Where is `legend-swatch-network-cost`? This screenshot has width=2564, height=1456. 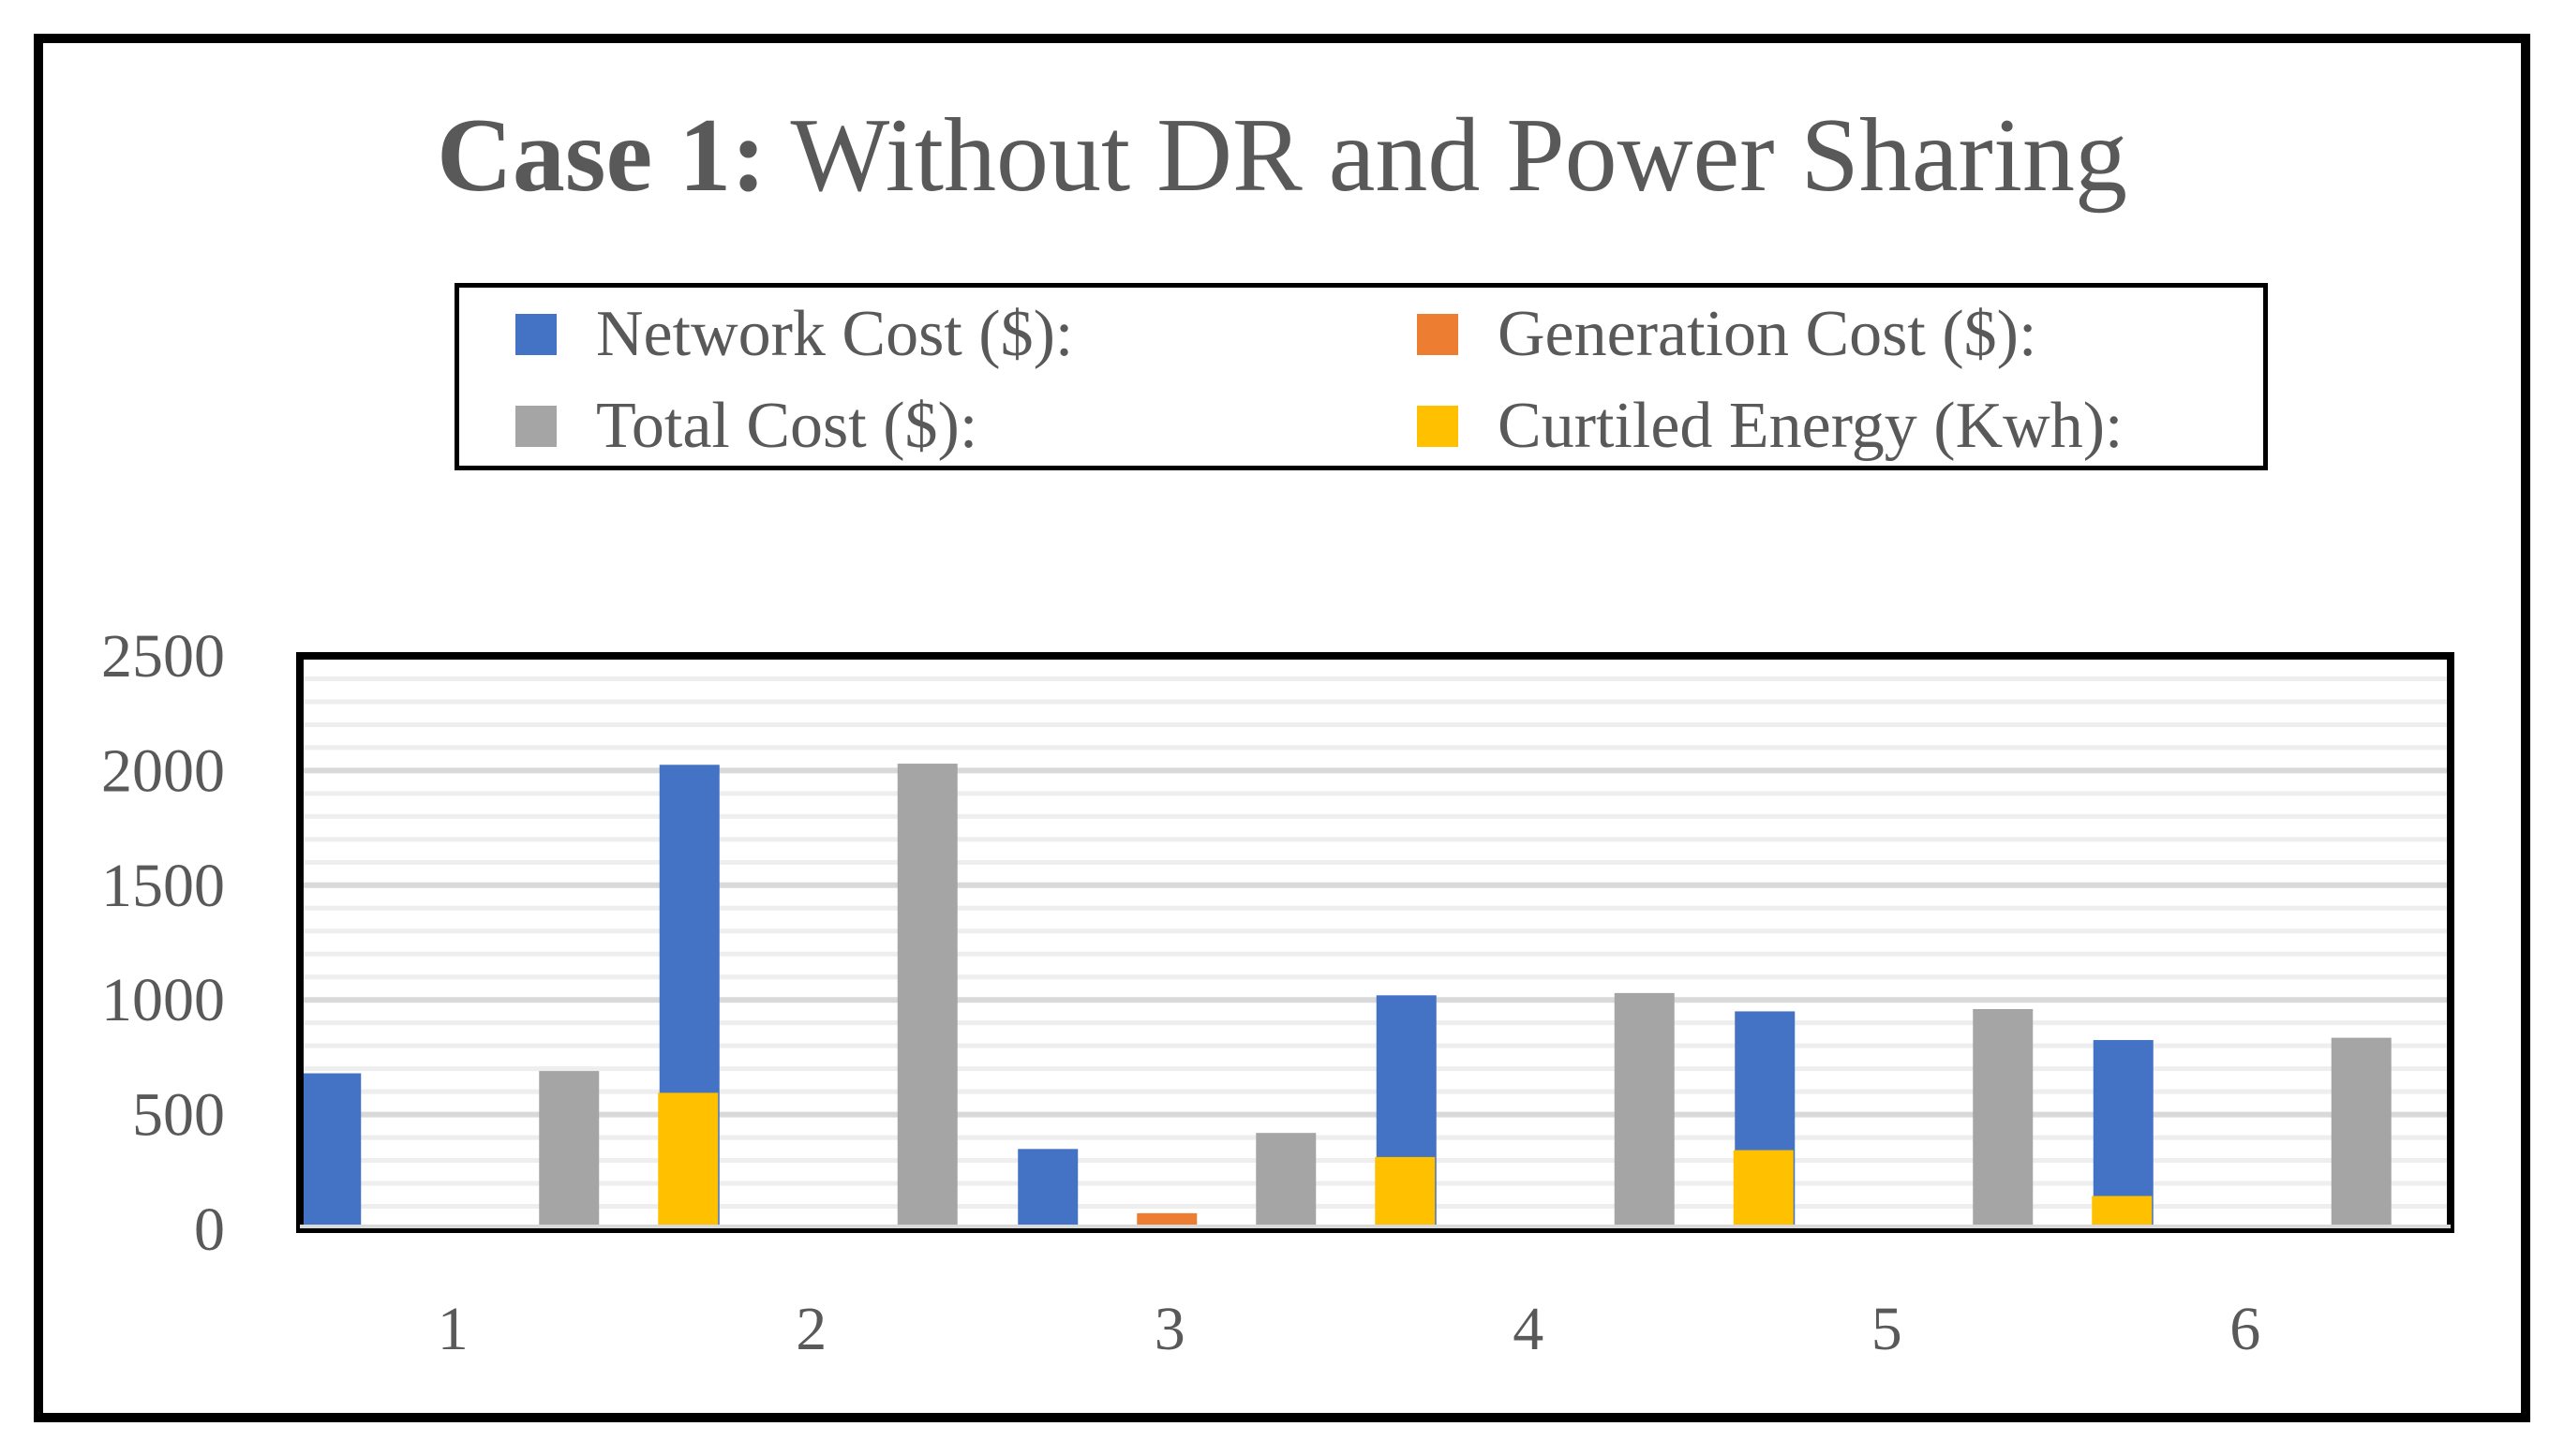
legend-swatch-network-cost is located at coordinates (536, 334).